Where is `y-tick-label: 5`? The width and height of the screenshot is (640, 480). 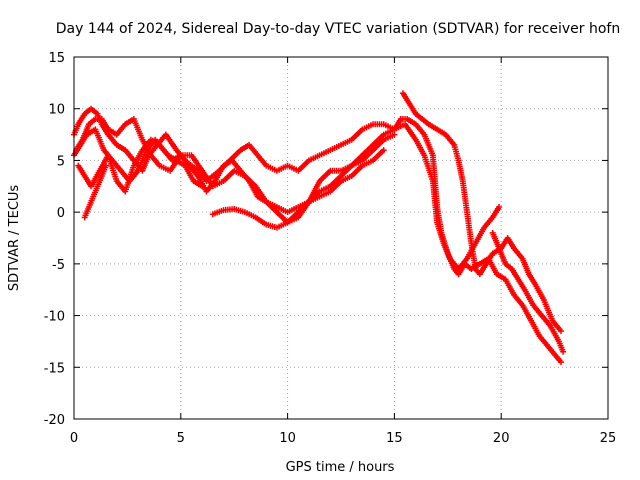
y-tick-label: 5 is located at coordinates (61, 161).